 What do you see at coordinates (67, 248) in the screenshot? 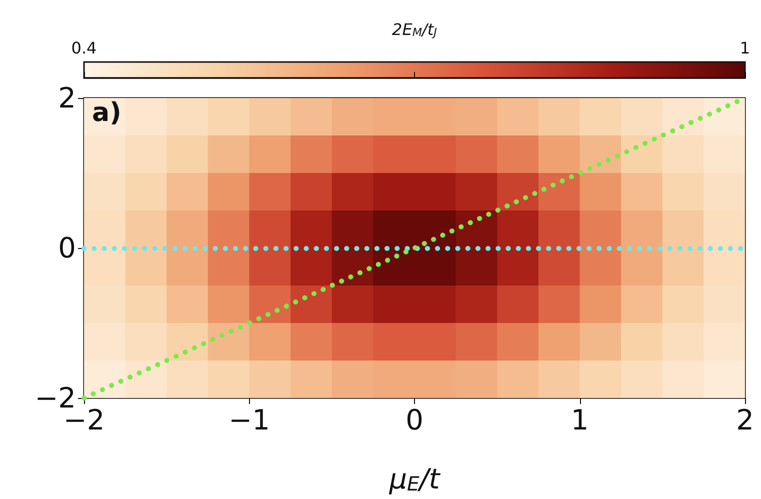
I see `y-tick-label: 0` at bounding box center [67, 248].